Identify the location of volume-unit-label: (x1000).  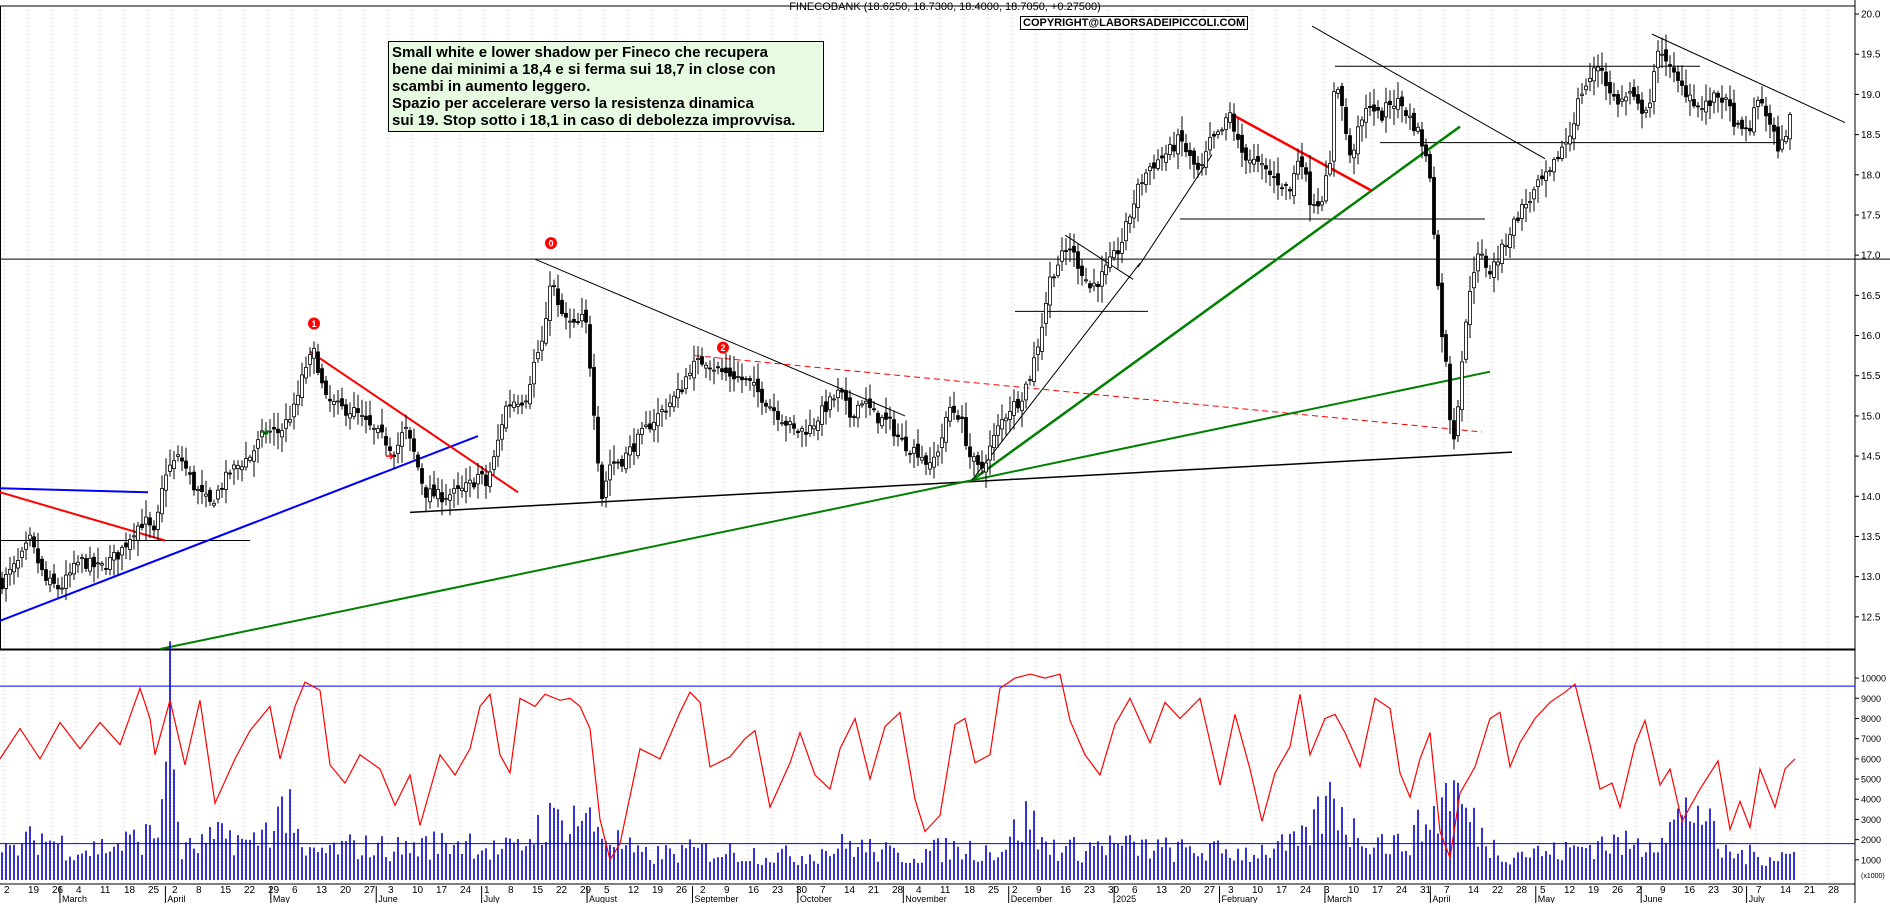
(1873, 876).